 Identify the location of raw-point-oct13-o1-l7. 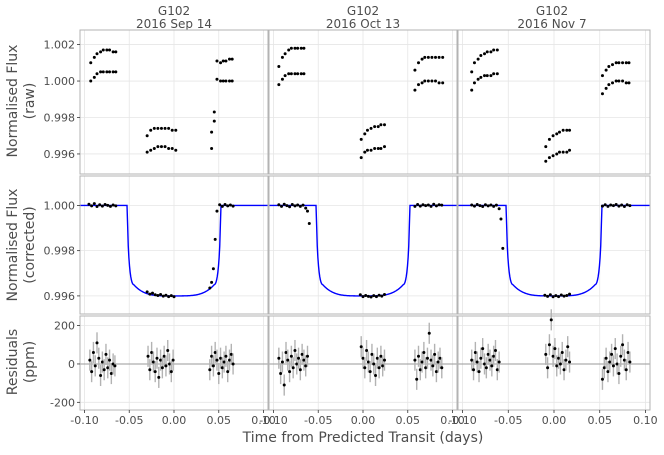
(384, 147).